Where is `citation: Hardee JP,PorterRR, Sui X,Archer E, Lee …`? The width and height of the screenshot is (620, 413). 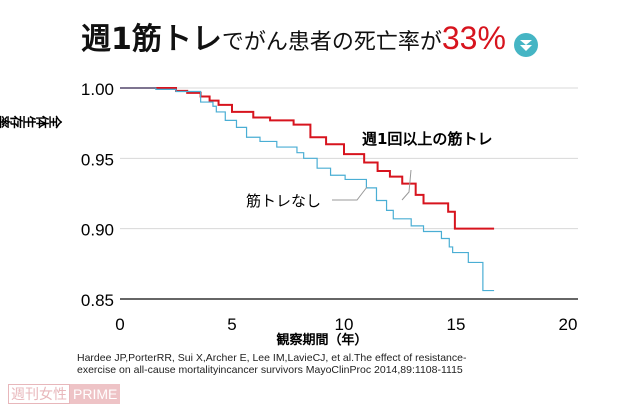
citation: Hardee JP,PorterRR, Sui X,Archer E, Lee … is located at coordinates (271, 364).